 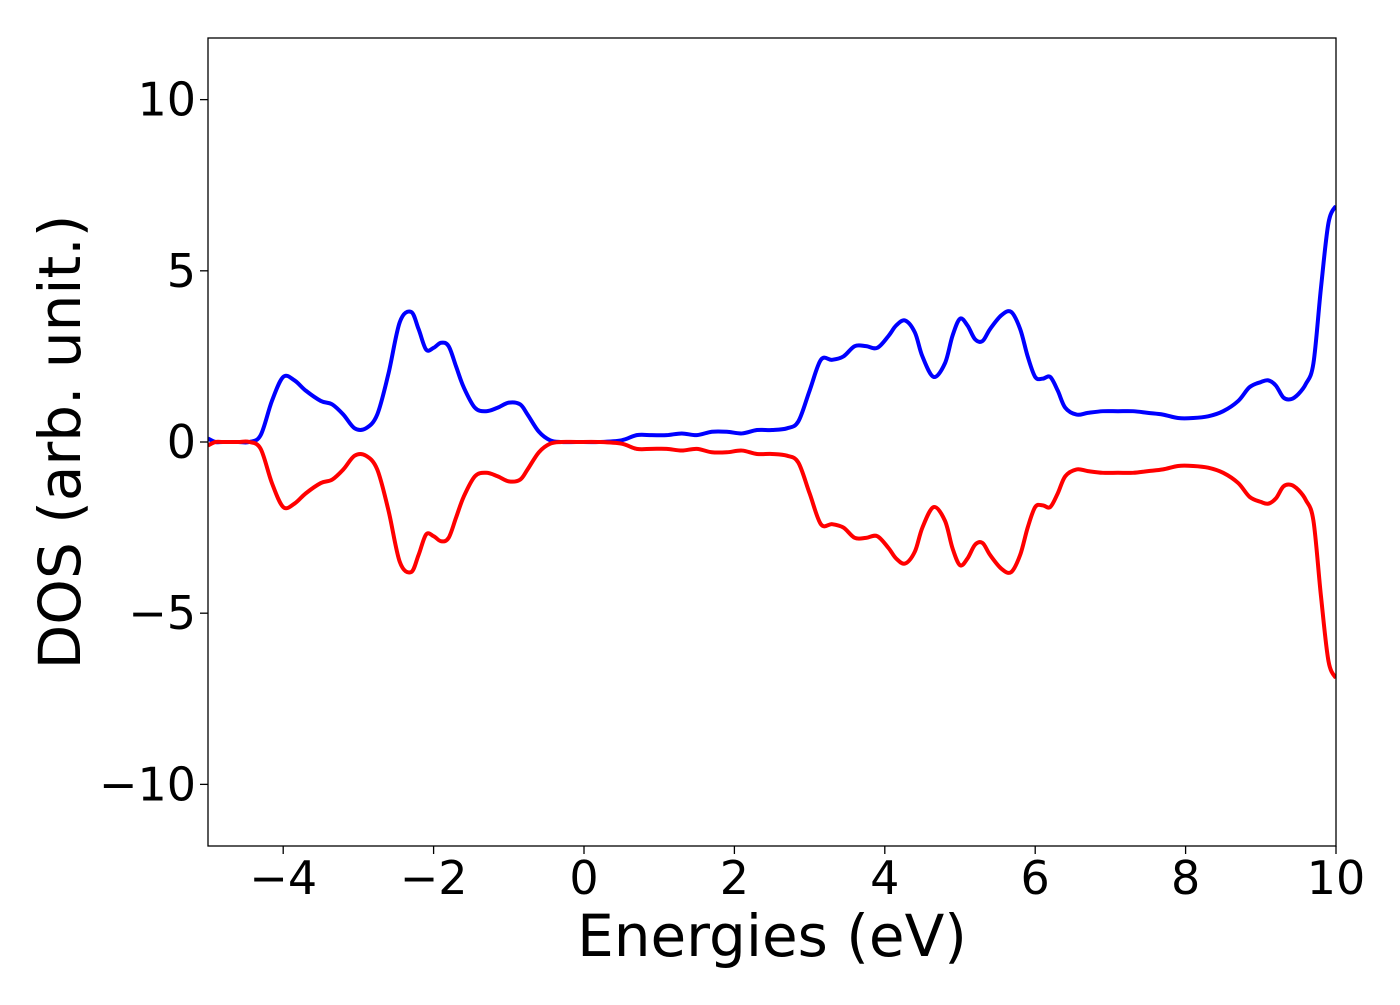 I want to click on y-tick-label: 5, so click(x=181, y=271).